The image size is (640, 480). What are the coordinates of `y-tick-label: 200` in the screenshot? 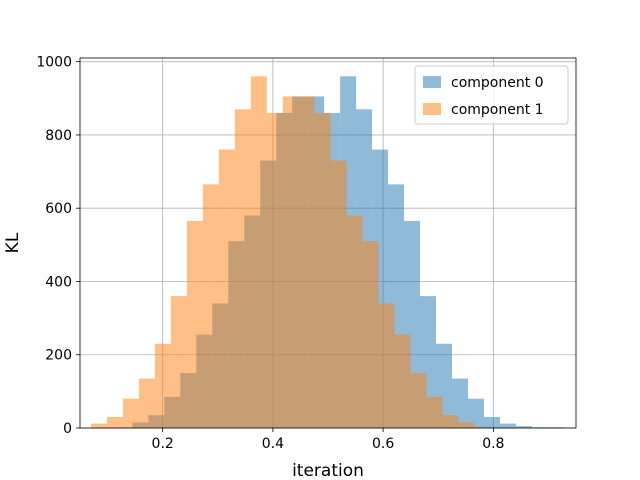 It's located at (58, 356).